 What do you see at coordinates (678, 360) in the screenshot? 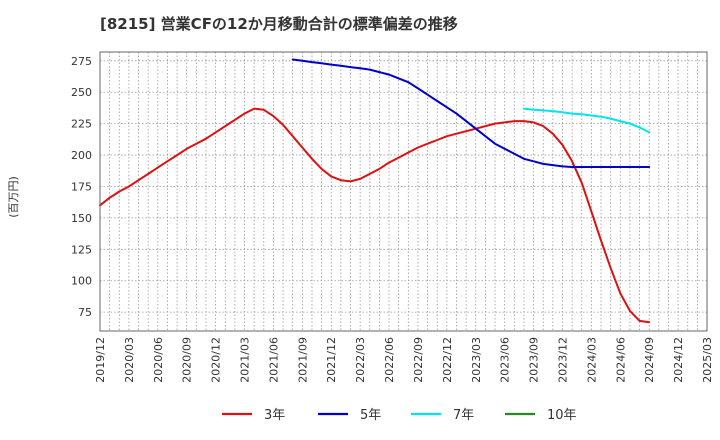
I see `x-tick-label: 2024/12` at bounding box center [678, 360].